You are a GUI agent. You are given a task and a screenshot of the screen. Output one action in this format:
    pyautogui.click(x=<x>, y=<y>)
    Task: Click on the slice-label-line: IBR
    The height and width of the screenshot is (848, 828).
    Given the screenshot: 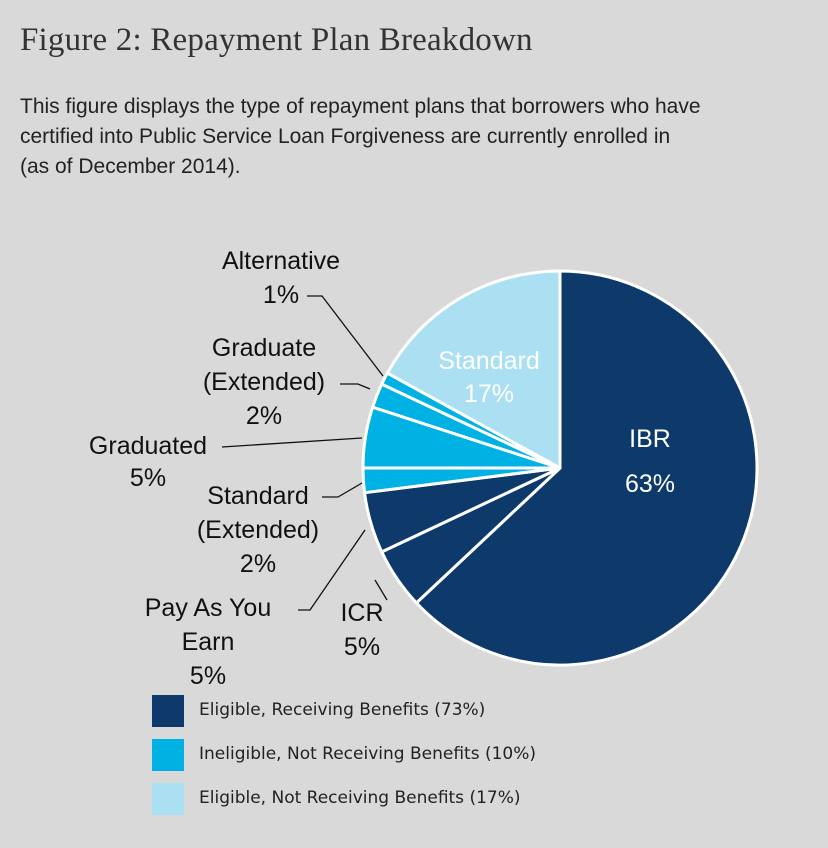 What is the action you would take?
    pyautogui.click(x=650, y=439)
    